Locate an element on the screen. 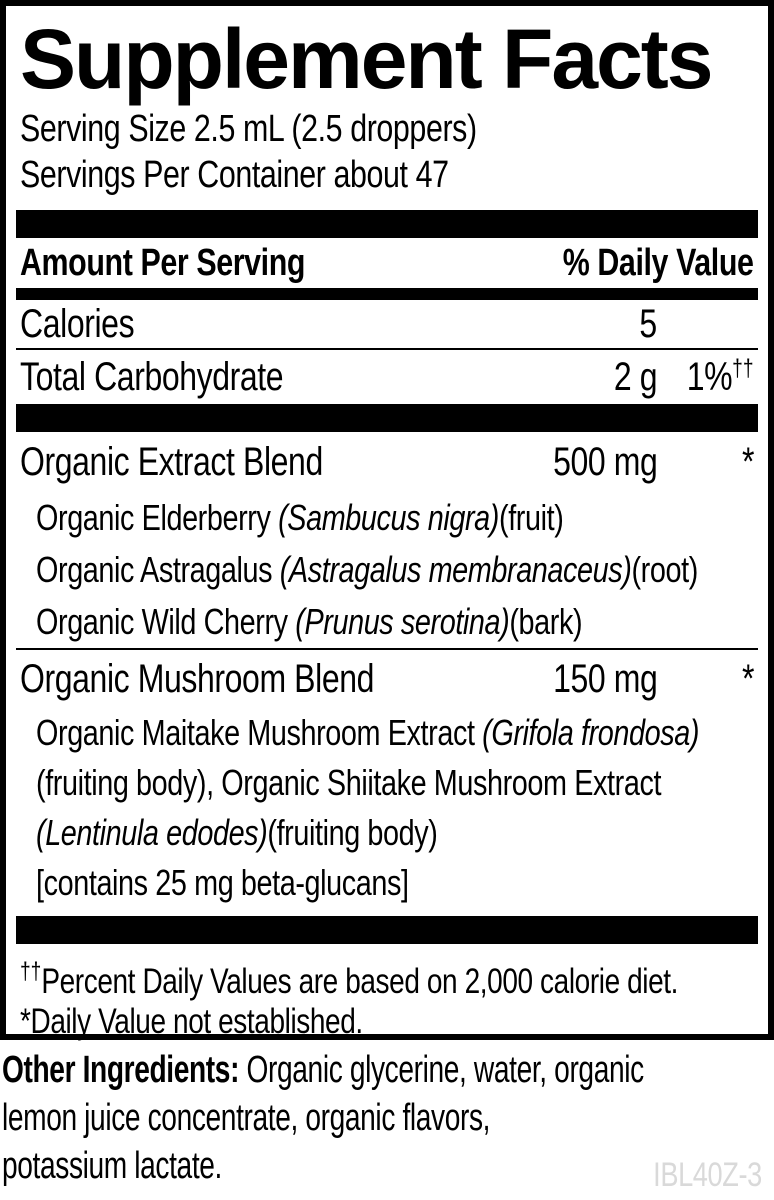 This screenshot has height=1200, width=774. footnote-dv-not-established: *Daily Value not established. is located at coordinates (191, 1021).